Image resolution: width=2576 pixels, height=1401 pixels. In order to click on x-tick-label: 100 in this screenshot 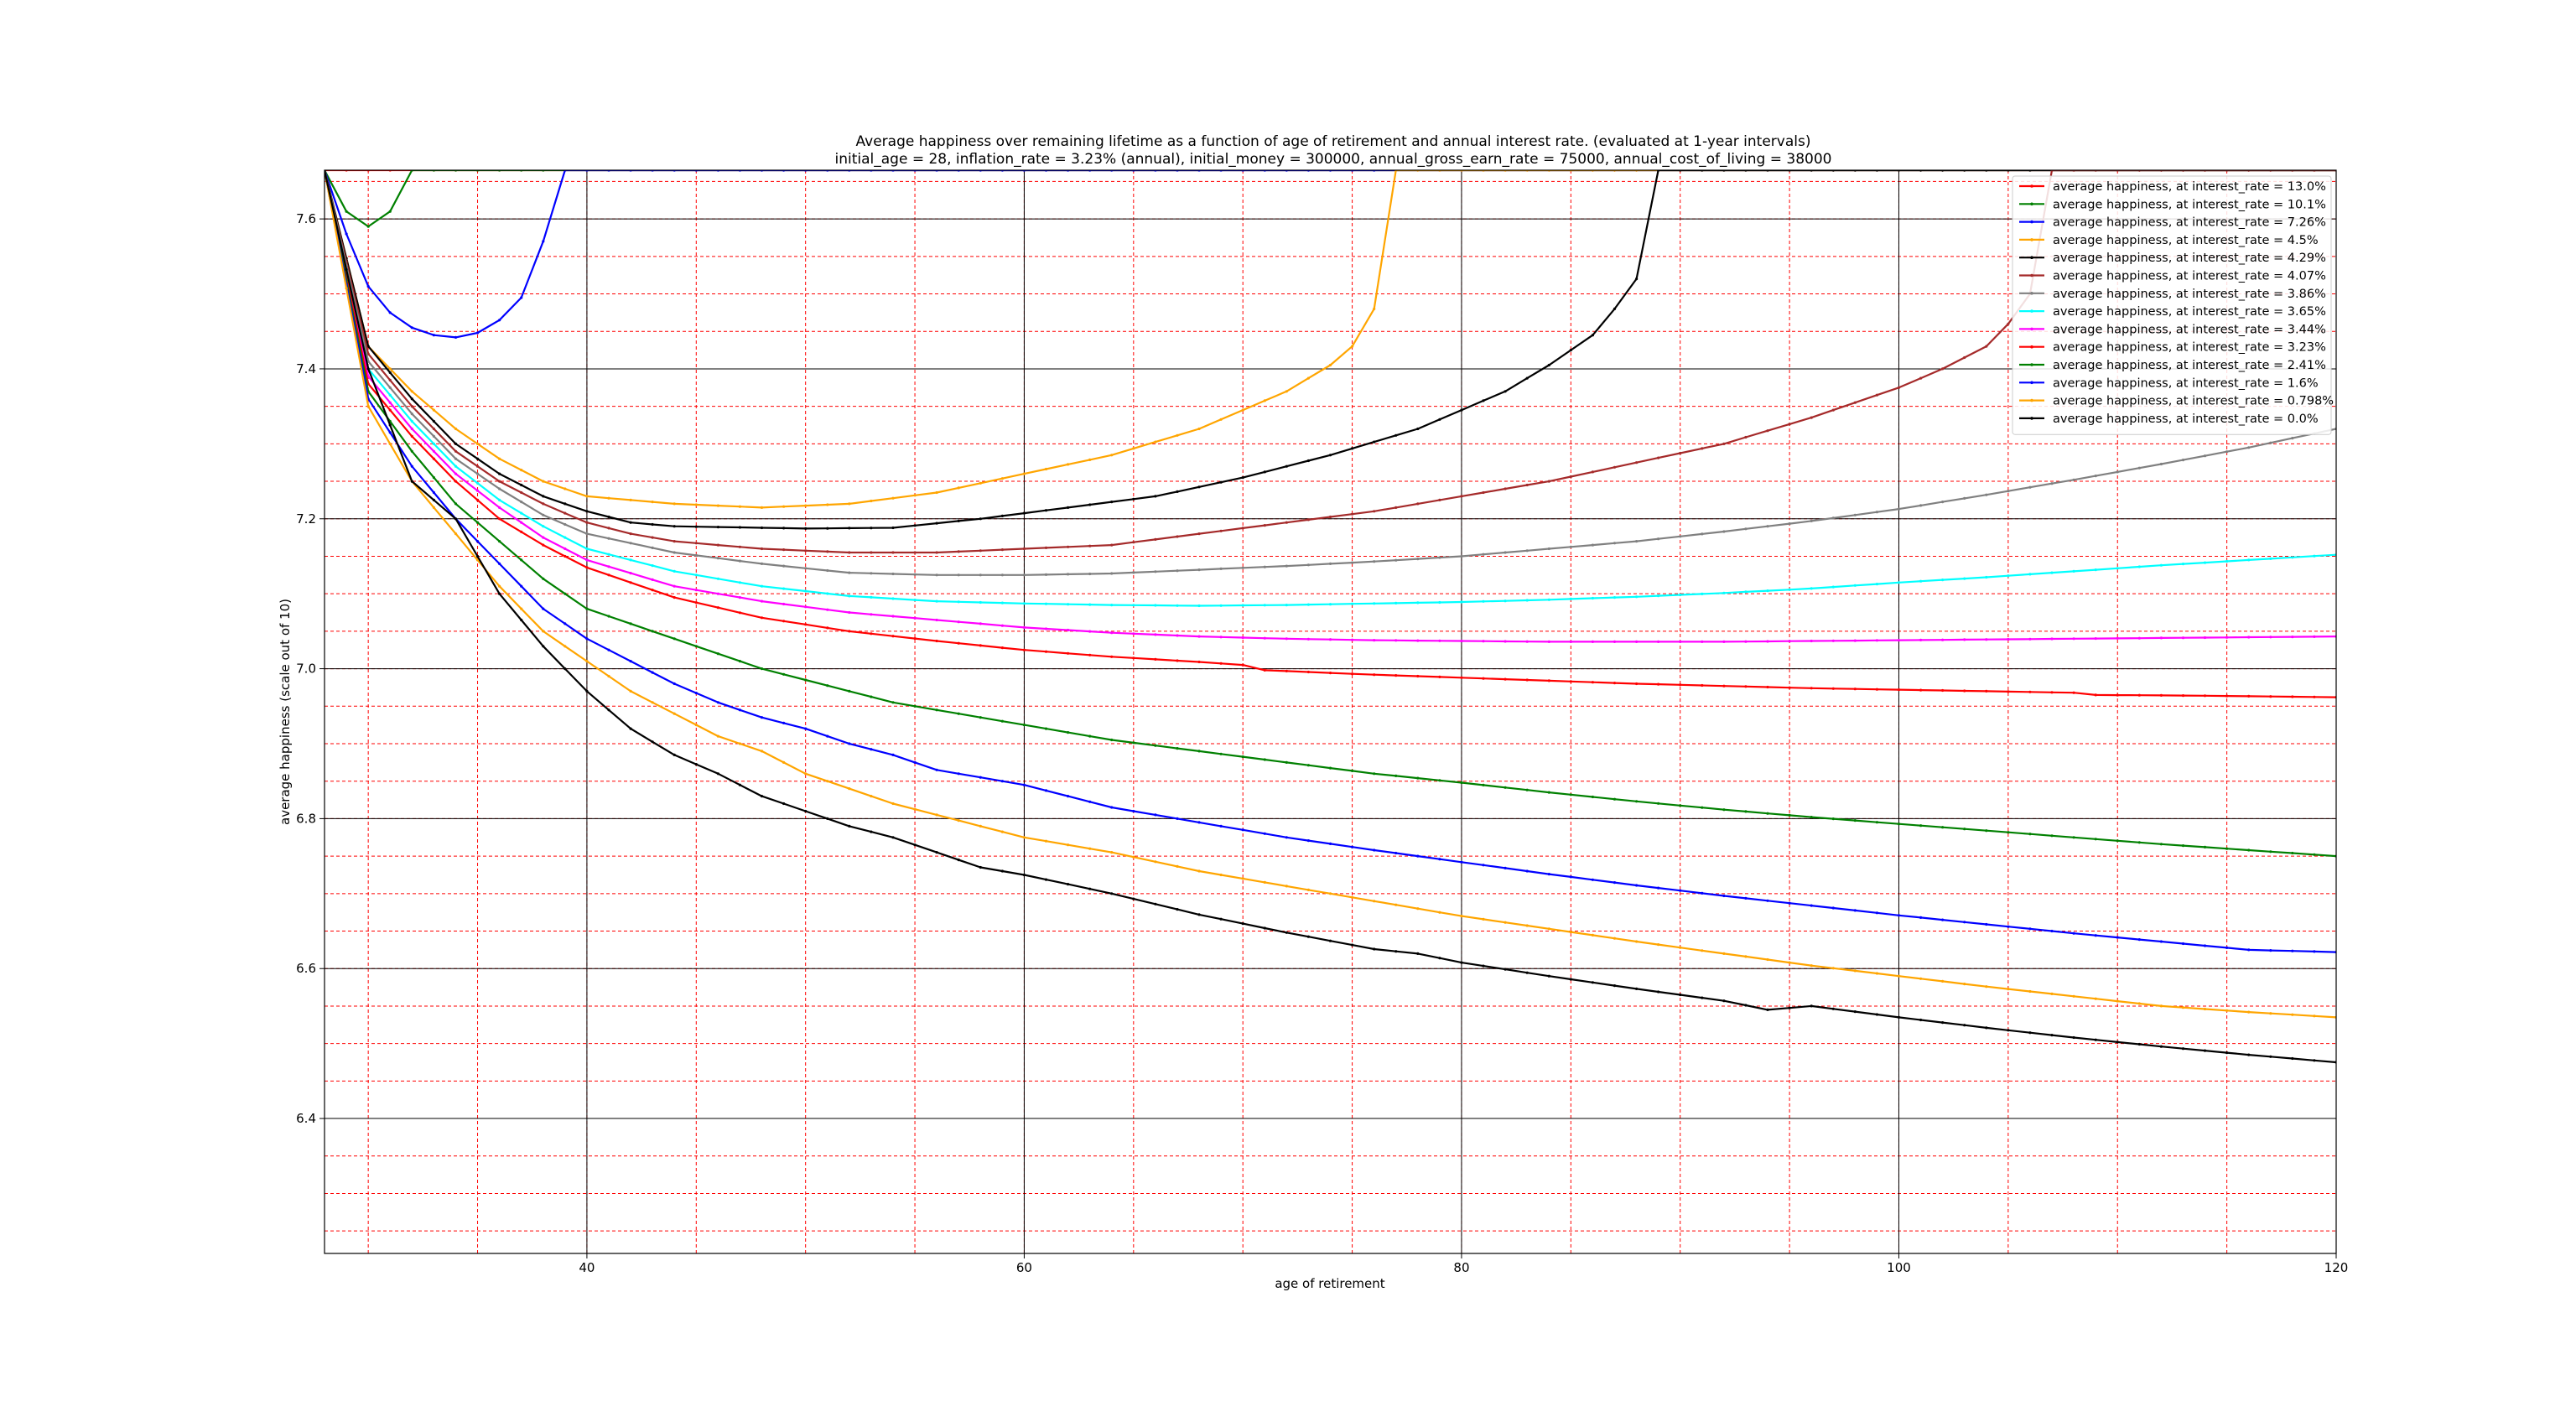, I will do `click(1899, 1267)`.